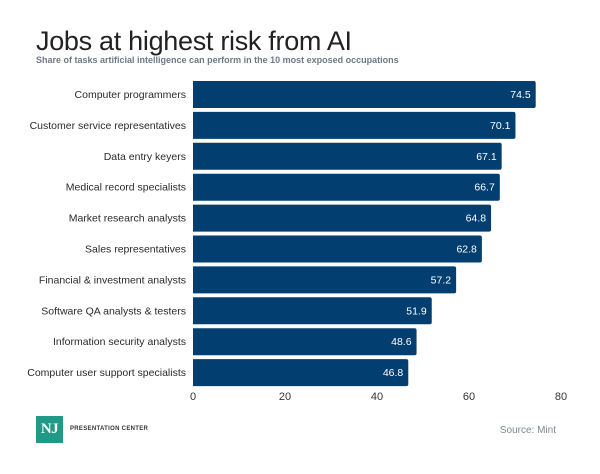 The height and width of the screenshot is (474, 600). What do you see at coordinates (520, 95) in the screenshot?
I see `value-label: 74.5` at bounding box center [520, 95].